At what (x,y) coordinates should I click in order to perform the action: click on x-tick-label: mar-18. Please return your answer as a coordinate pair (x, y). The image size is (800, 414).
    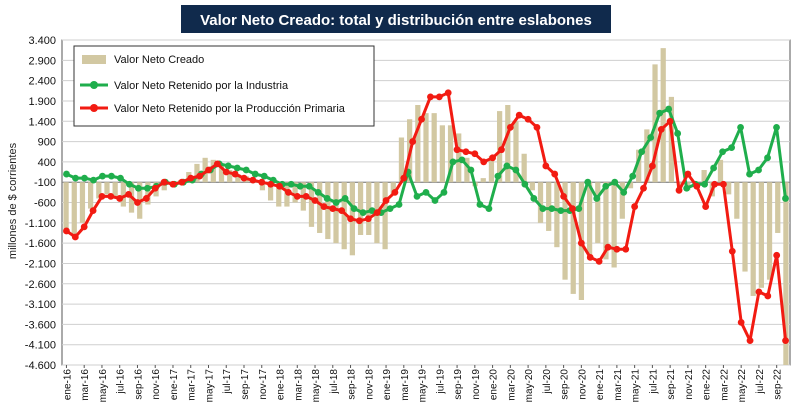
    Looking at the image, I should click on (298, 385).